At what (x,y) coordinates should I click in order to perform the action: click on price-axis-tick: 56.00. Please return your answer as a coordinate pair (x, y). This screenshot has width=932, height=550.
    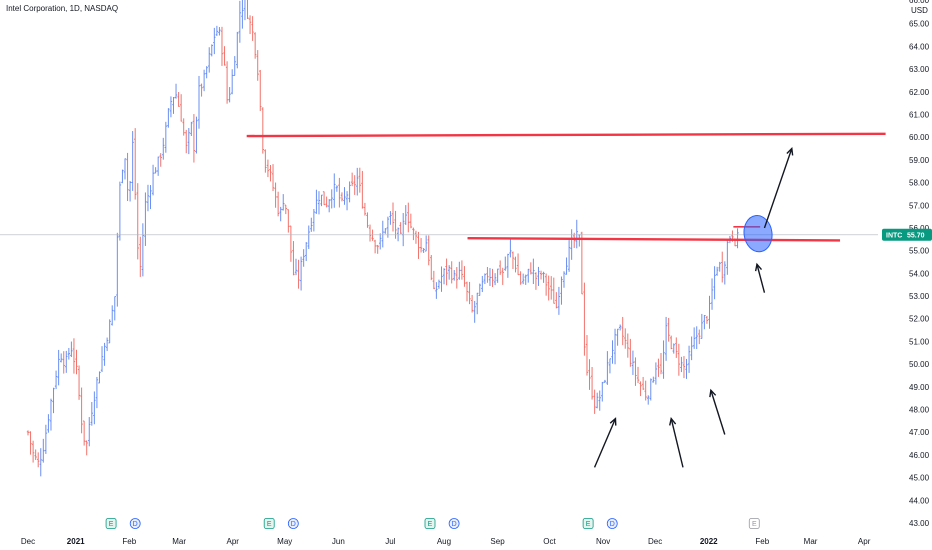
    Looking at the image, I should click on (919, 228).